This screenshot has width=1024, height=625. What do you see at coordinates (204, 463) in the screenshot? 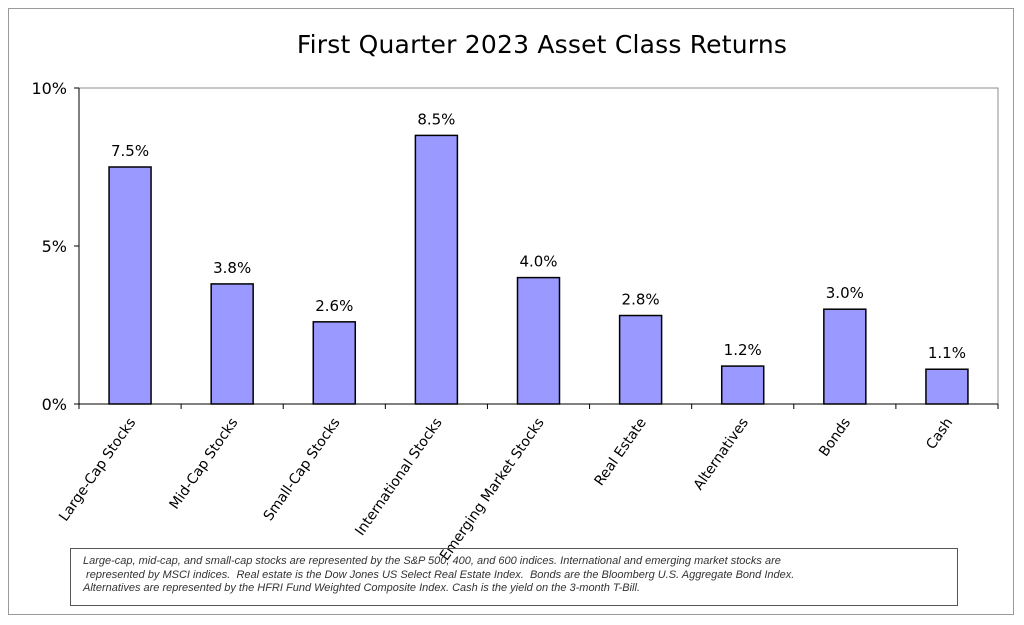
I see `x-category-label: Mid-Cap Stocks` at bounding box center [204, 463].